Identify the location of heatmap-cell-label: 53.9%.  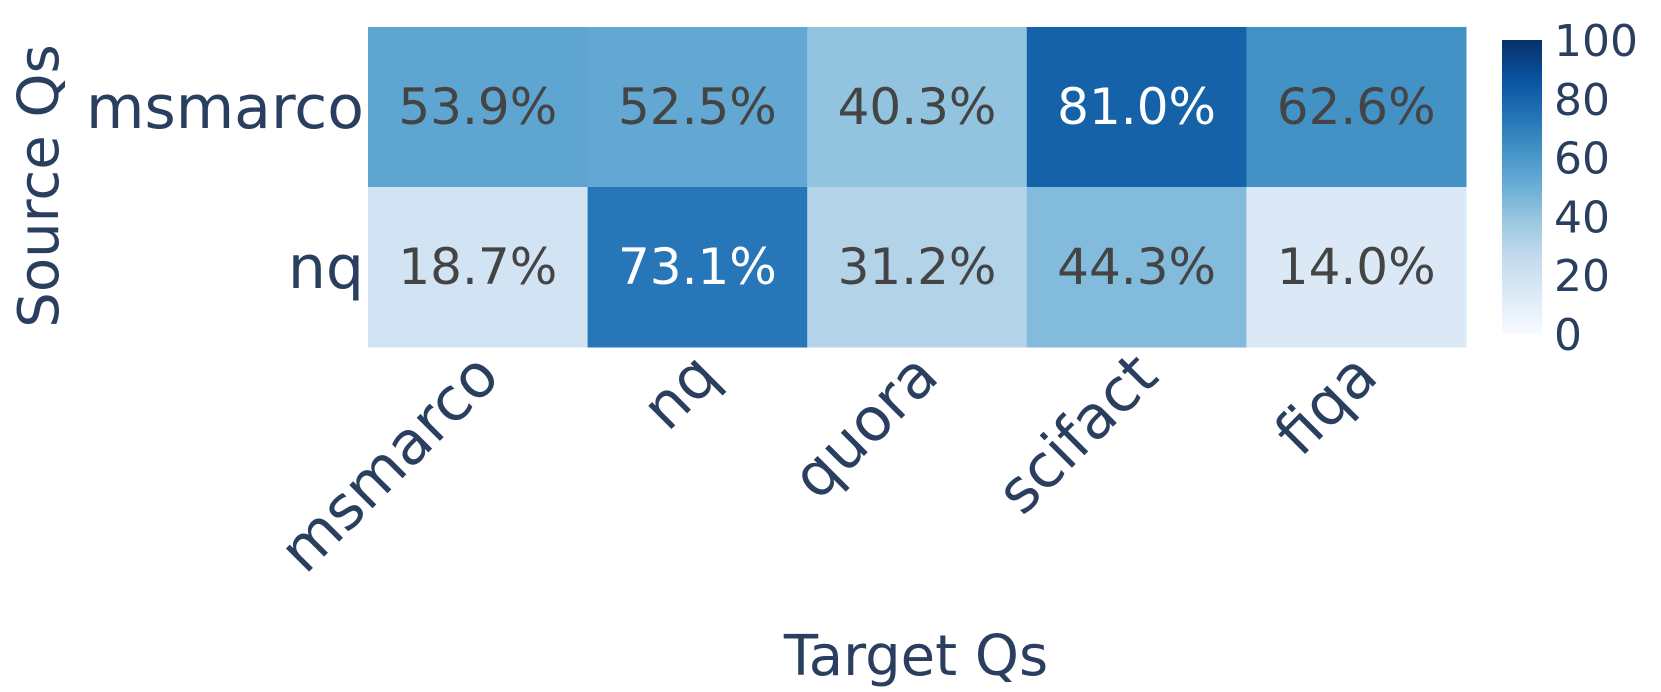
(477, 107).